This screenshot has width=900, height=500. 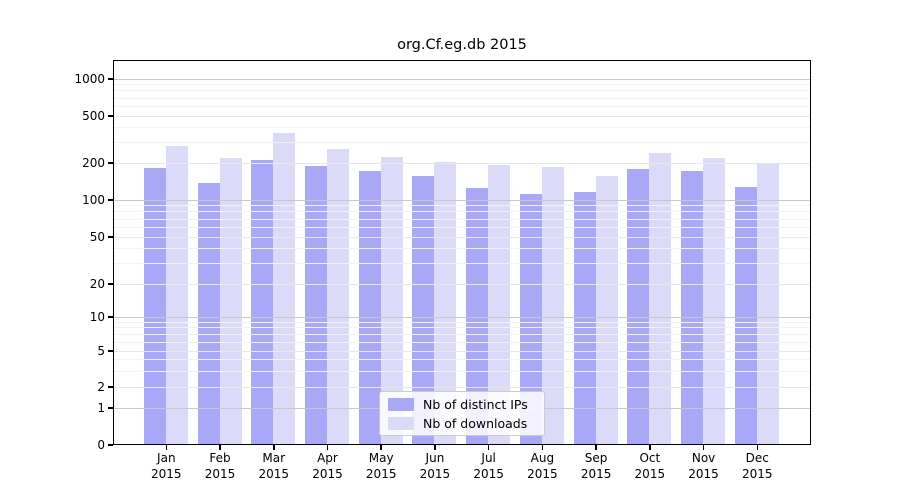 I want to click on bar-oct-downloads, so click(x=660, y=298).